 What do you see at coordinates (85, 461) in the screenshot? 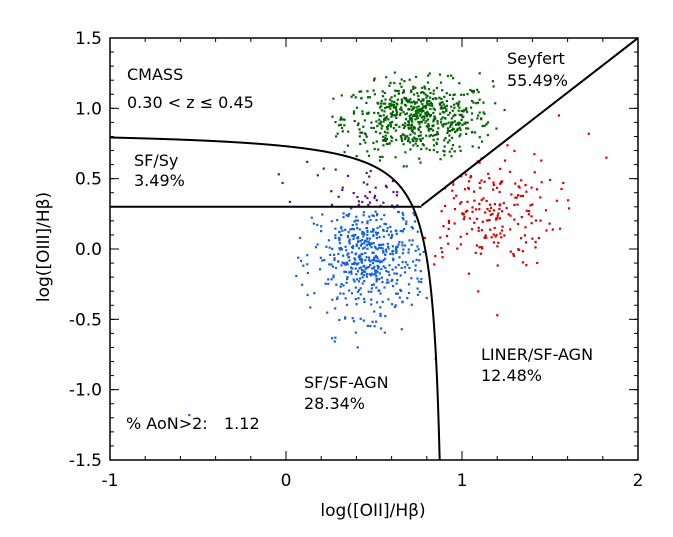
I see `y-tick-label: -1.5` at bounding box center [85, 461].